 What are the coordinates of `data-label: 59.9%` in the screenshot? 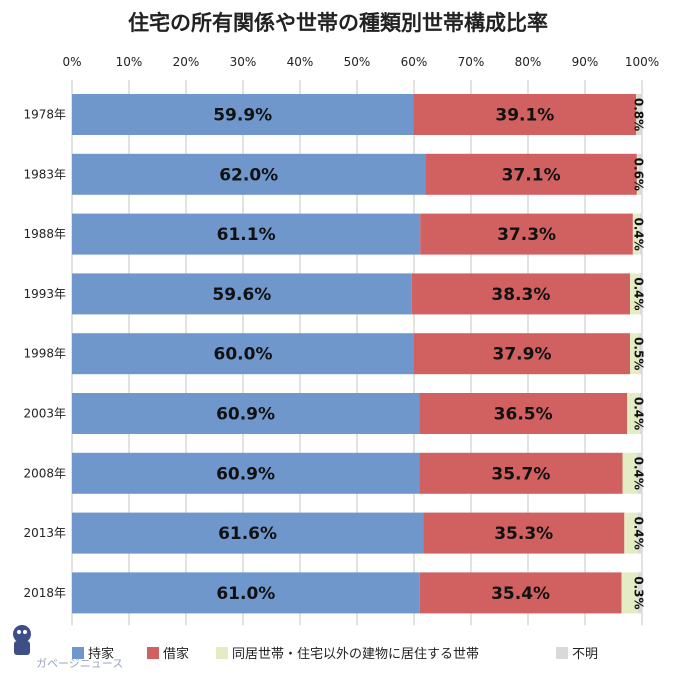 It's located at (242, 116).